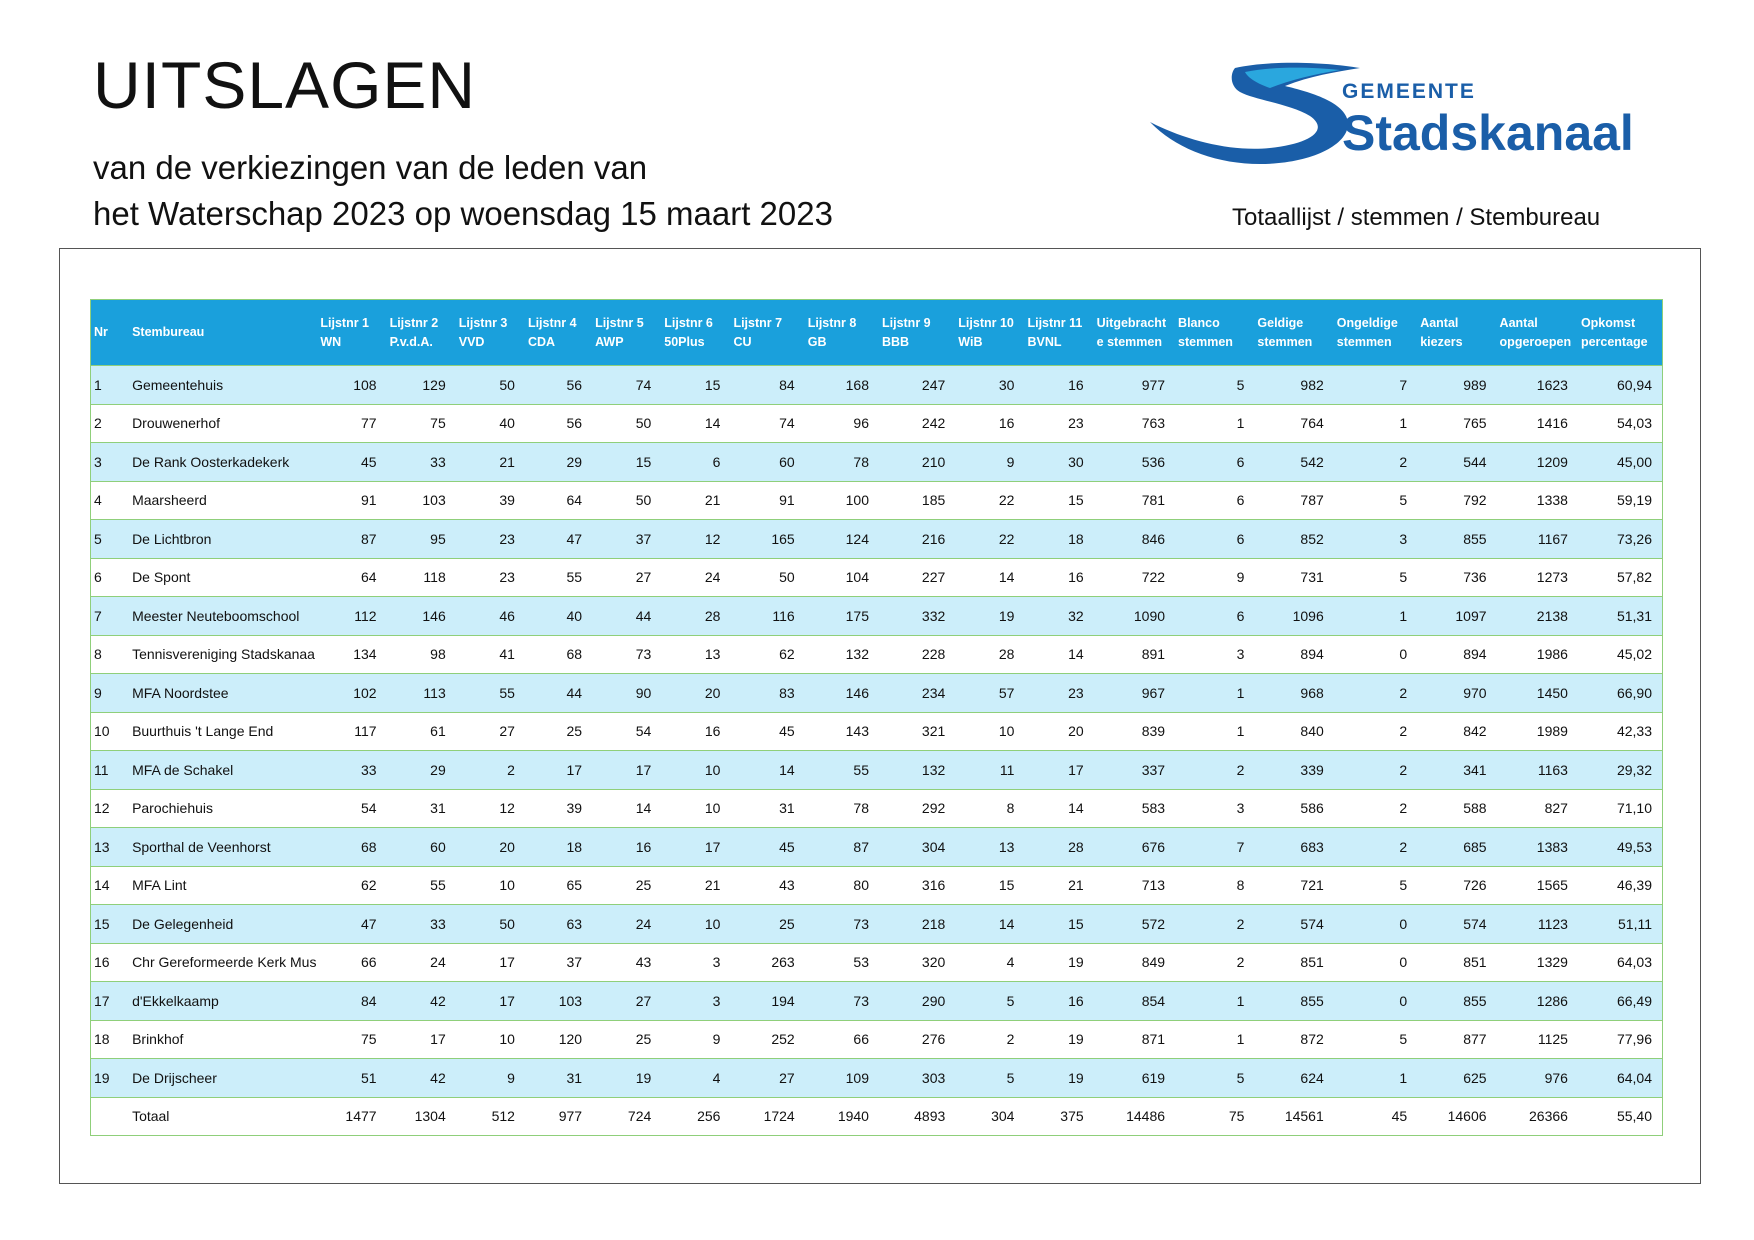 This screenshot has height=1240, width=1754. I want to click on cell-value: 98, so click(421, 654).